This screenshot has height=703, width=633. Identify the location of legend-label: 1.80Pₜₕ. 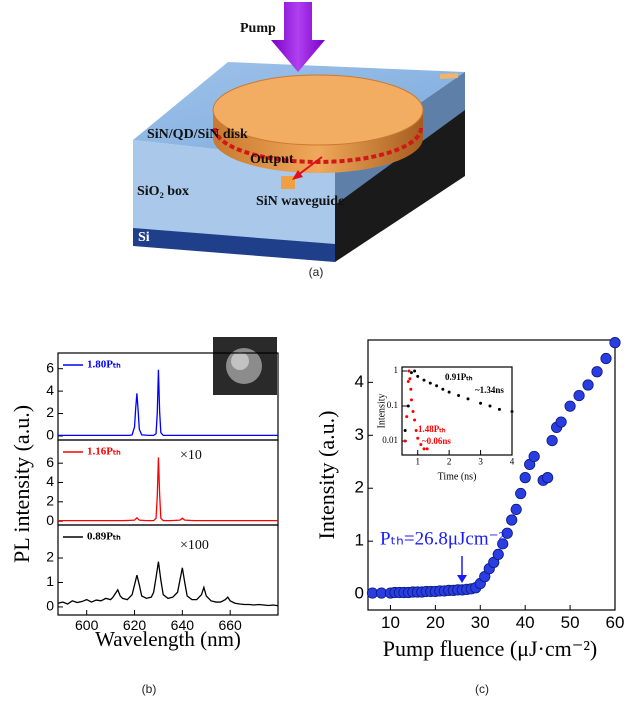
(104, 365).